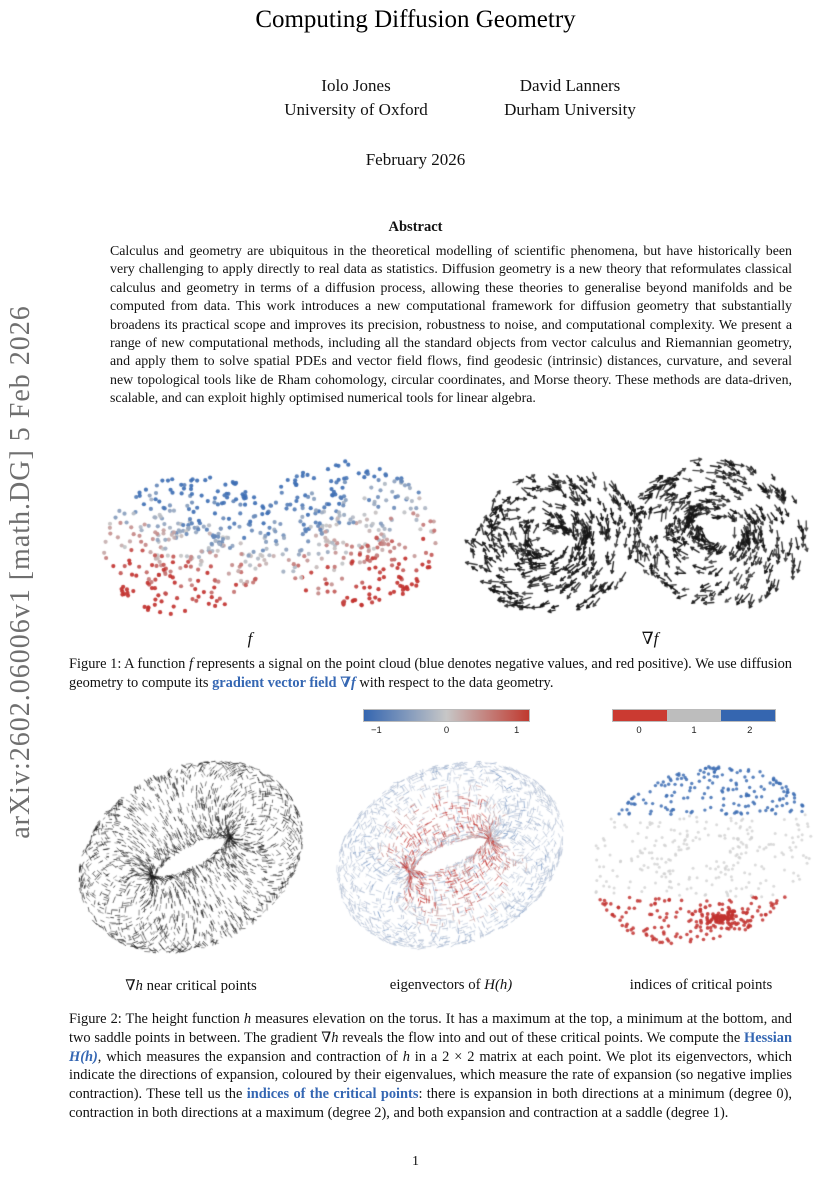 This screenshot has height=1200, width=831. I want to click on link-text: Hessian, so click(768, 1037).